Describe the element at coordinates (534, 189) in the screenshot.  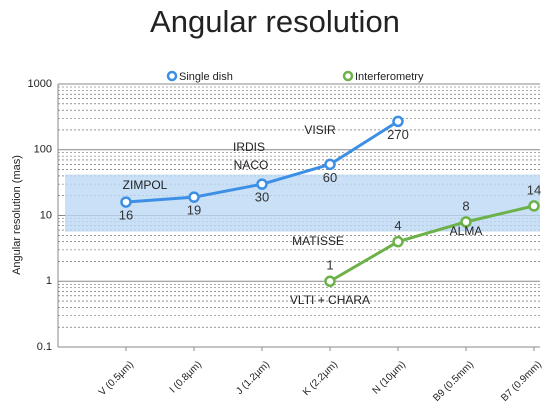
I see `data-label: 14` at that location.